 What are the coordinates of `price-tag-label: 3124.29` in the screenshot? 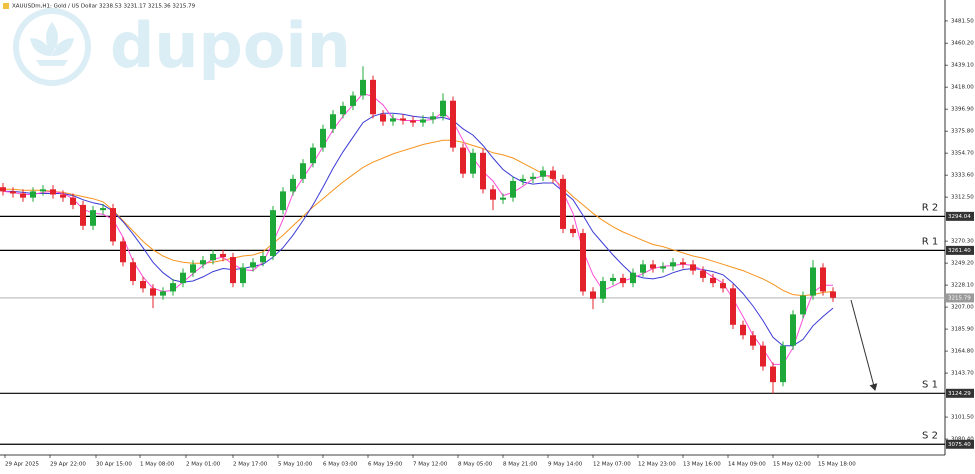 It's located at (959, 394).